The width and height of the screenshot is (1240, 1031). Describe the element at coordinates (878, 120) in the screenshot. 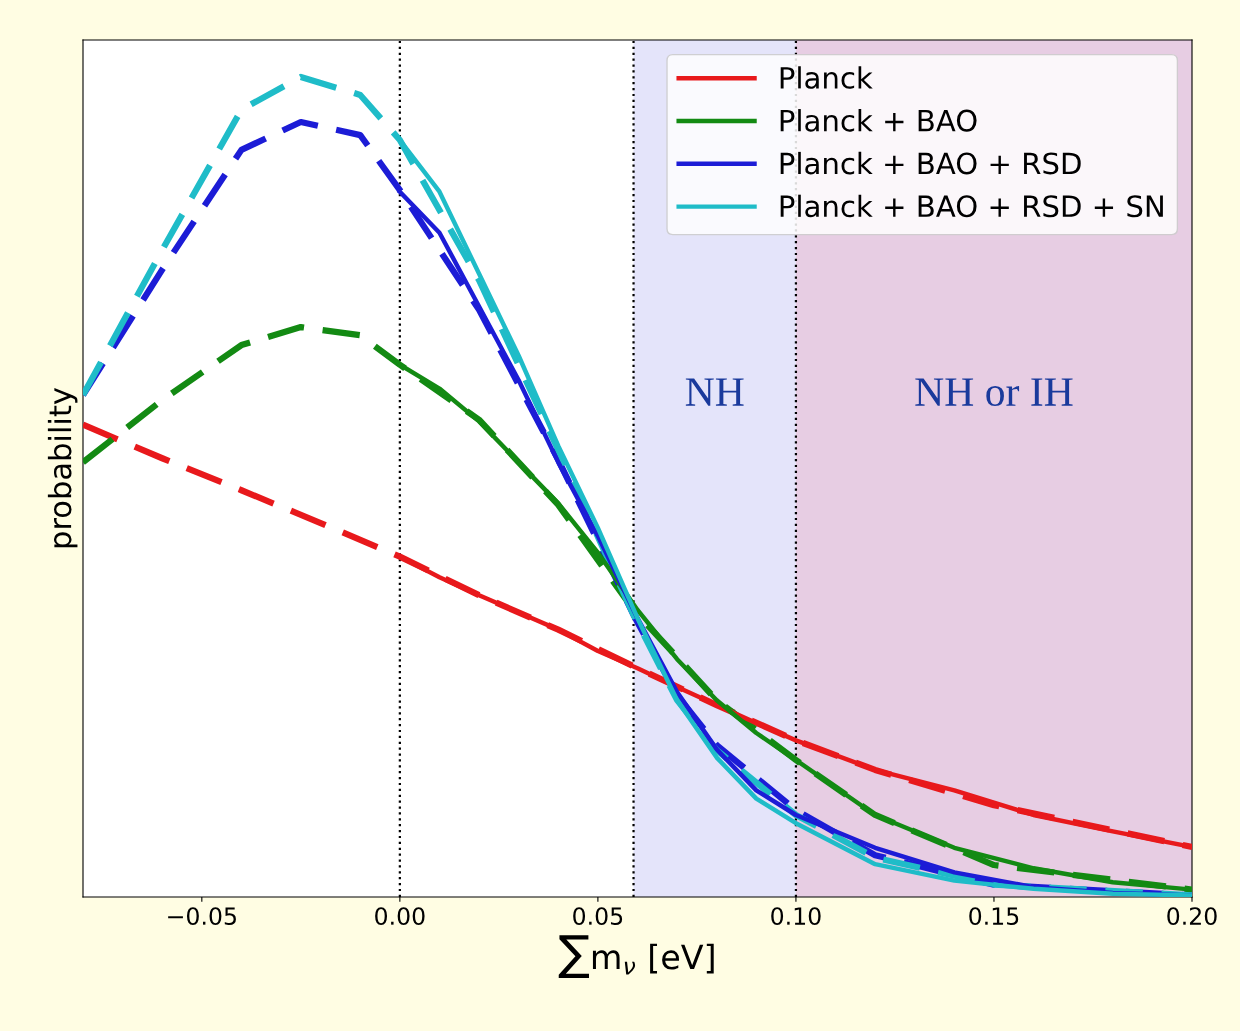

I see `legend-label: Planck + BAO` at that location.